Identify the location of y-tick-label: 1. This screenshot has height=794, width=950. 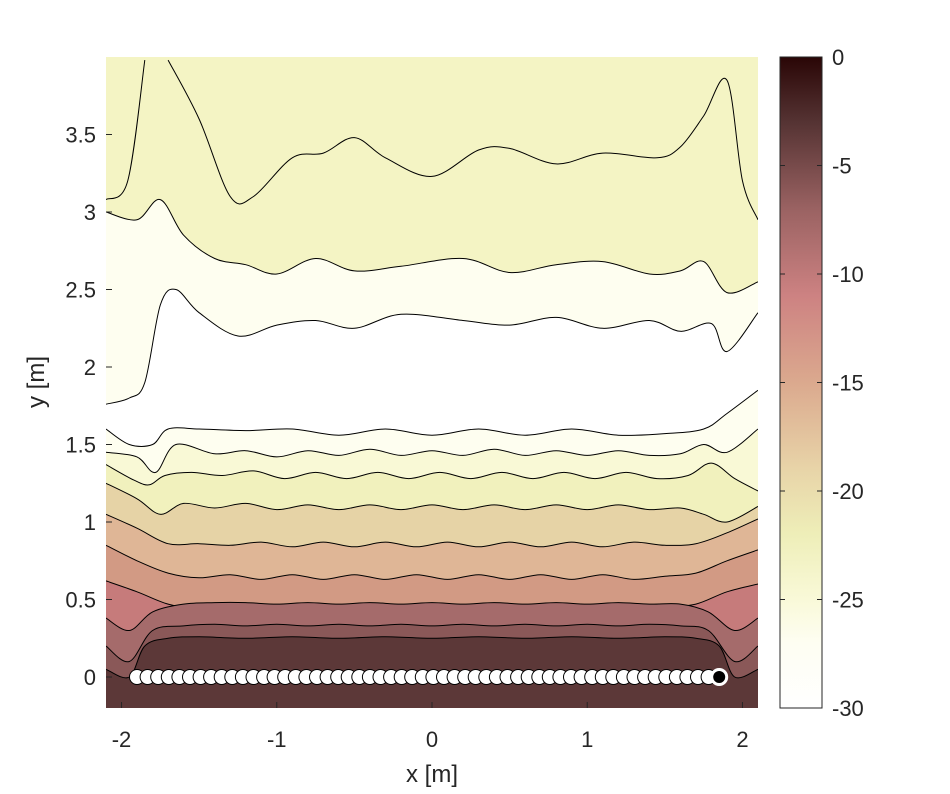
(90, 522).